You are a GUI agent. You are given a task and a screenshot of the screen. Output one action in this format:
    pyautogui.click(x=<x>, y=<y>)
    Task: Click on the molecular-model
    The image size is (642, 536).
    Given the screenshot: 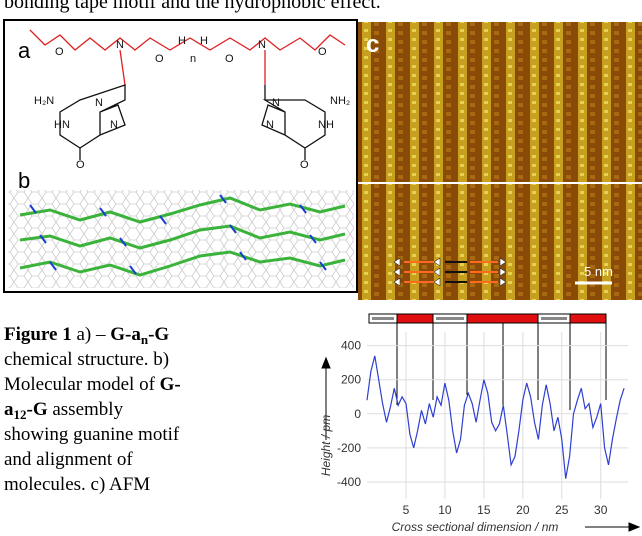 What is the action you would take?
    pyautogui.click(x=182, y=236)
    